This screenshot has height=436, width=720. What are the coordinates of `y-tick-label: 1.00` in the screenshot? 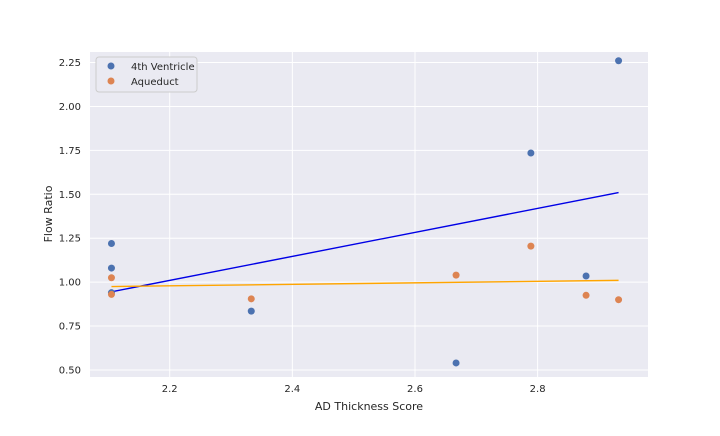 It's located at (70, 283).